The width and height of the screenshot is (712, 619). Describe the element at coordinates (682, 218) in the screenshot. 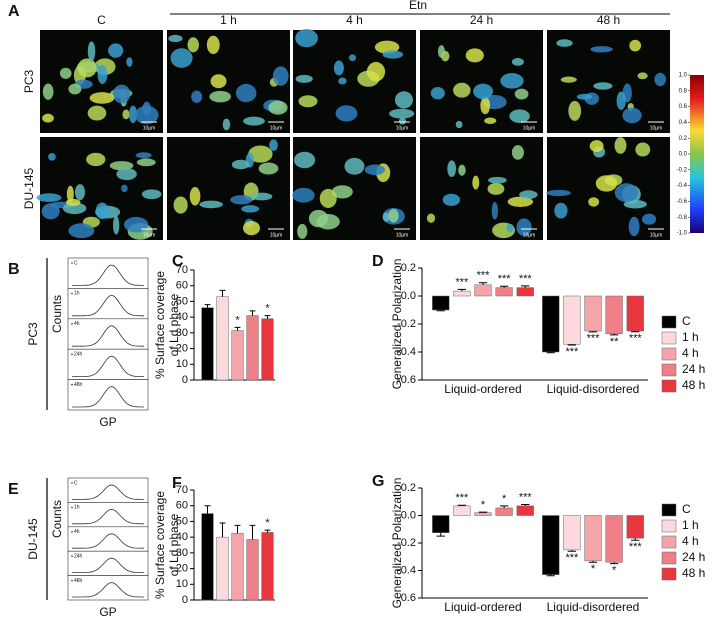

I see `colorbar-tick-label: -0.8` at that location.